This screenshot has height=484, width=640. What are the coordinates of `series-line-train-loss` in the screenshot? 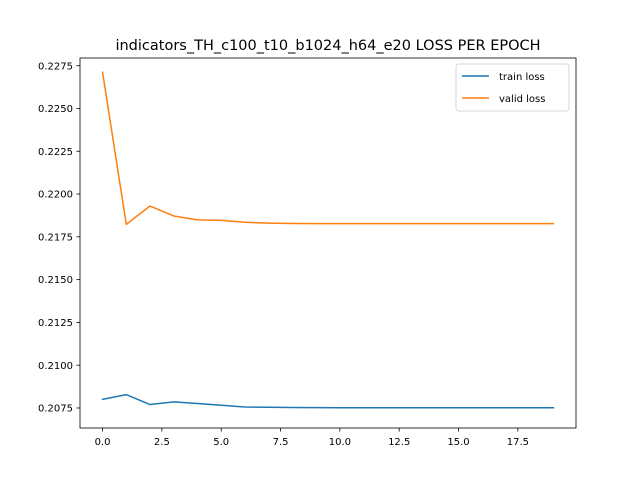 It's located at (328, 401).